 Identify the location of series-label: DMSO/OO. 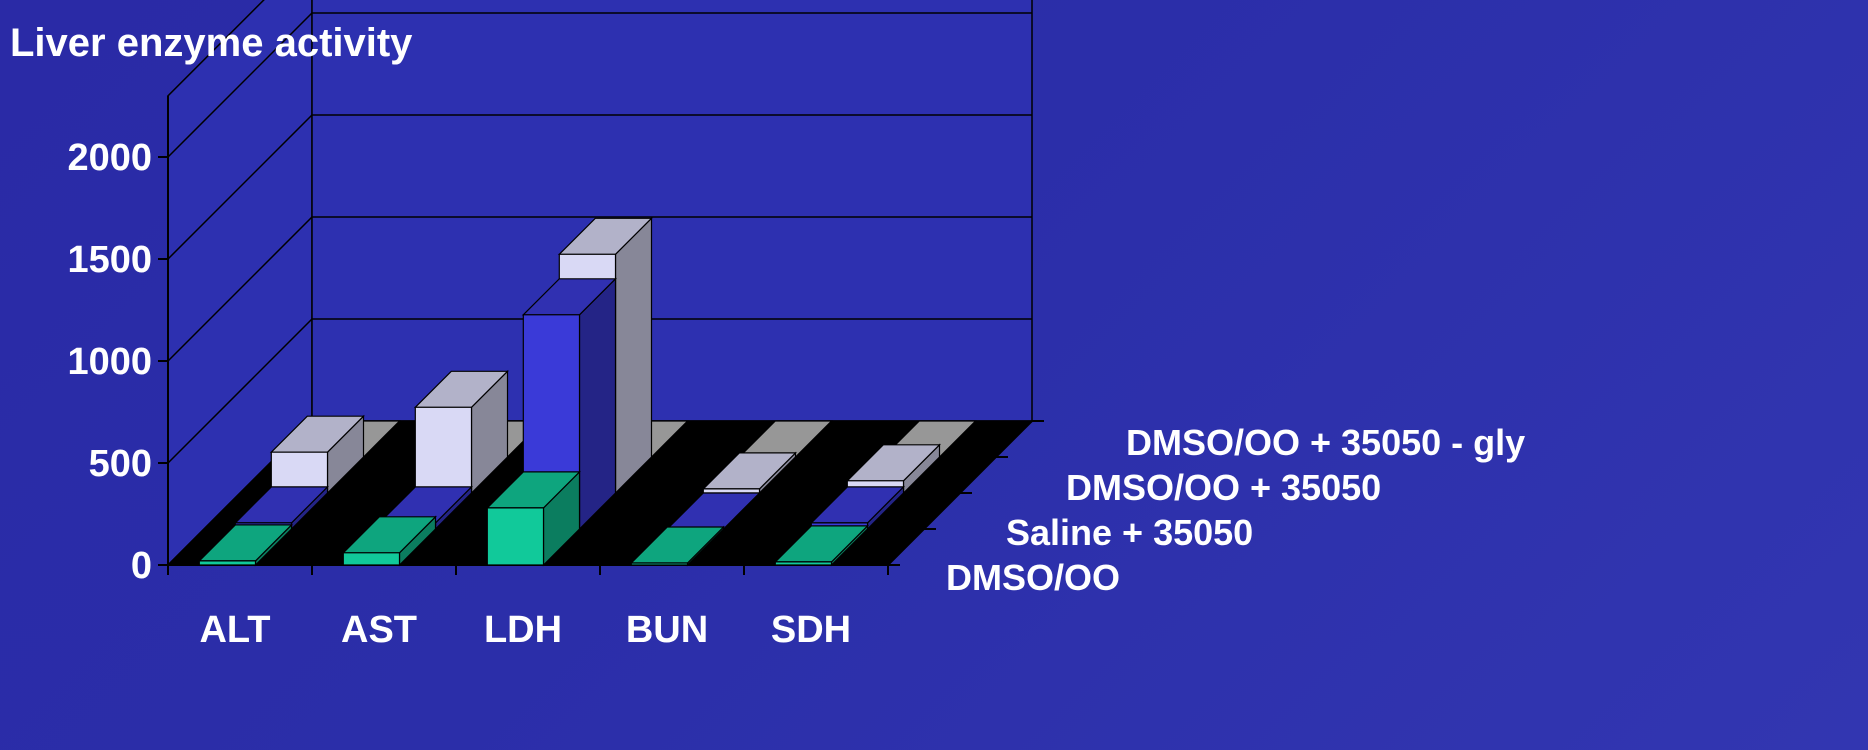
(1033, 577).